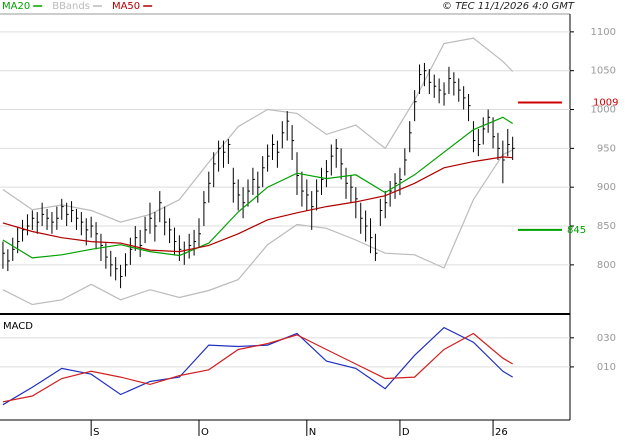 The image size is (627, 444). What do you see at coordinates (606, 265) in the screenshot?
I see `y-tick-label: 800` at bounding box center [606, 265].